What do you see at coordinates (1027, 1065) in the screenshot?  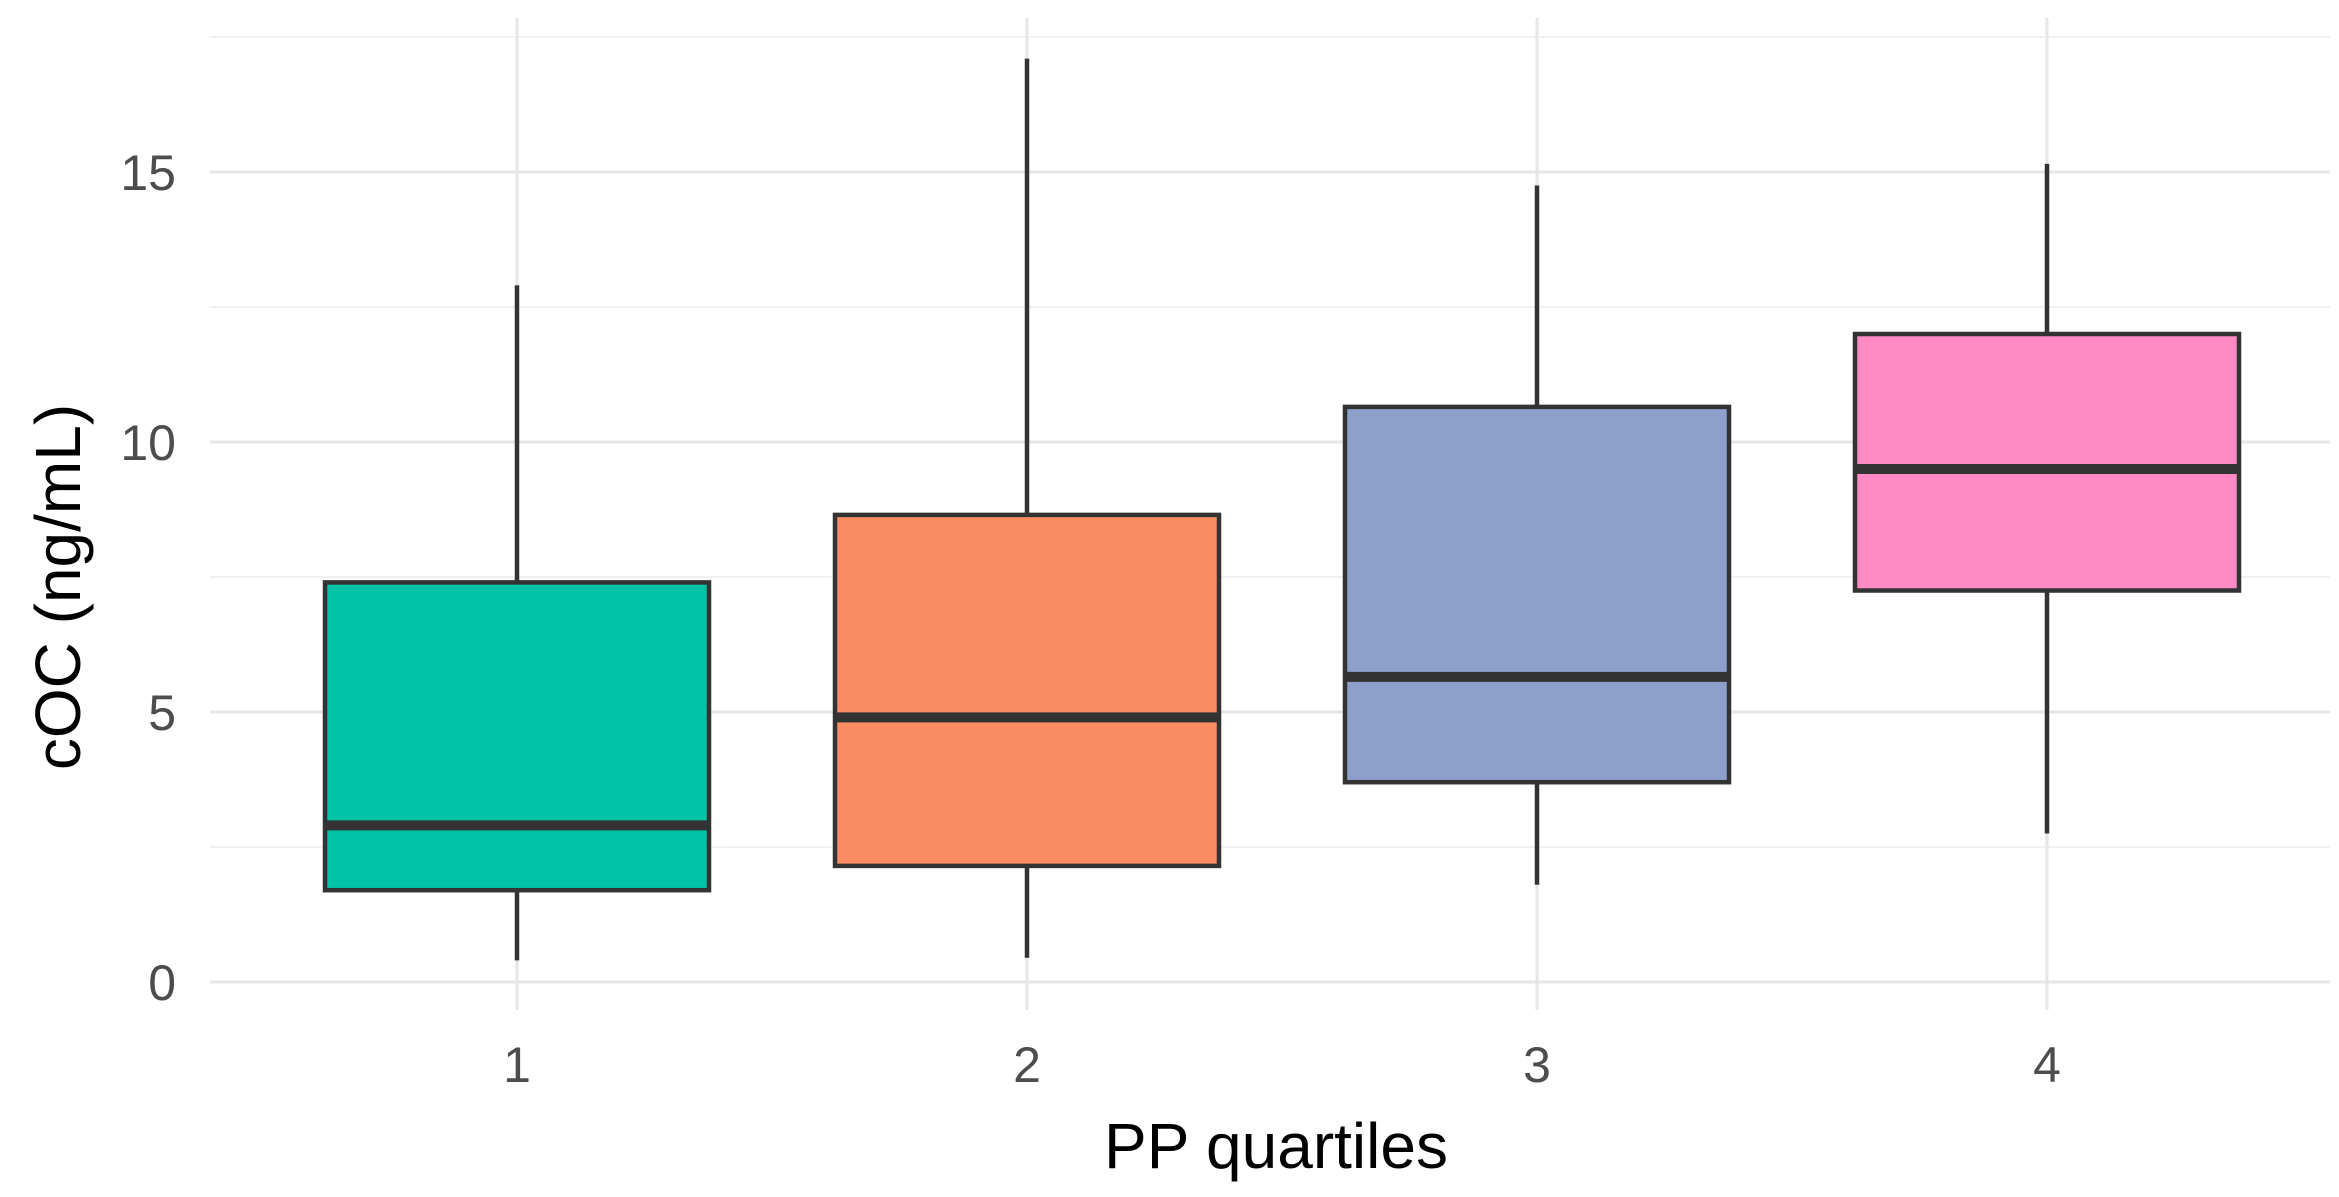 I see `x-tick-label: 2` at bounding box center [1027, 1065].